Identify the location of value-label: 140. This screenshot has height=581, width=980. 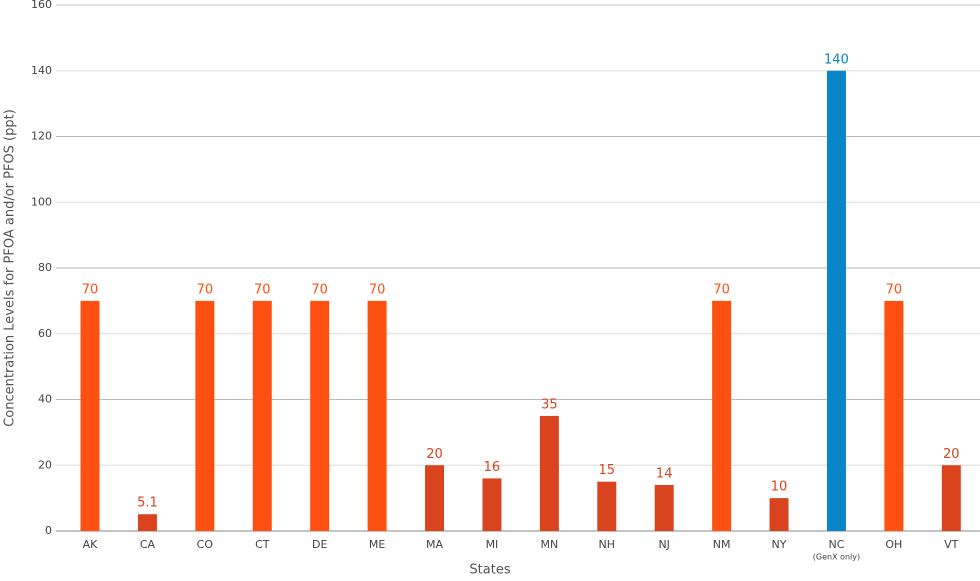
(836, 59).